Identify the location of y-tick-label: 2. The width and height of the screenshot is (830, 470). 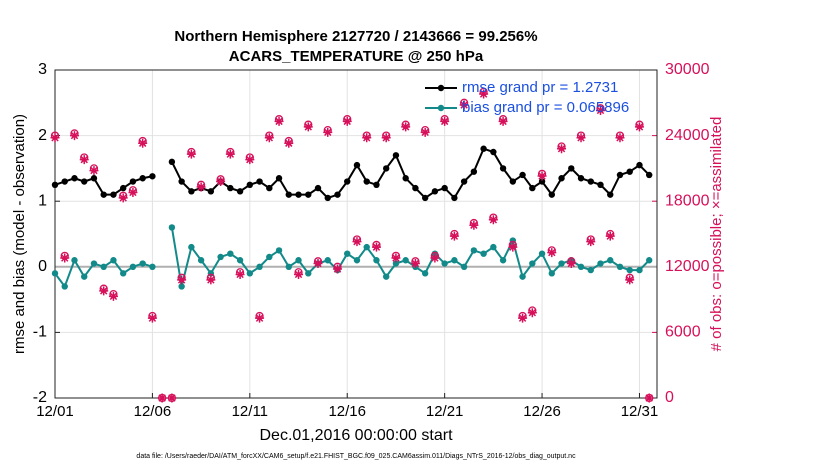
(42, 135).